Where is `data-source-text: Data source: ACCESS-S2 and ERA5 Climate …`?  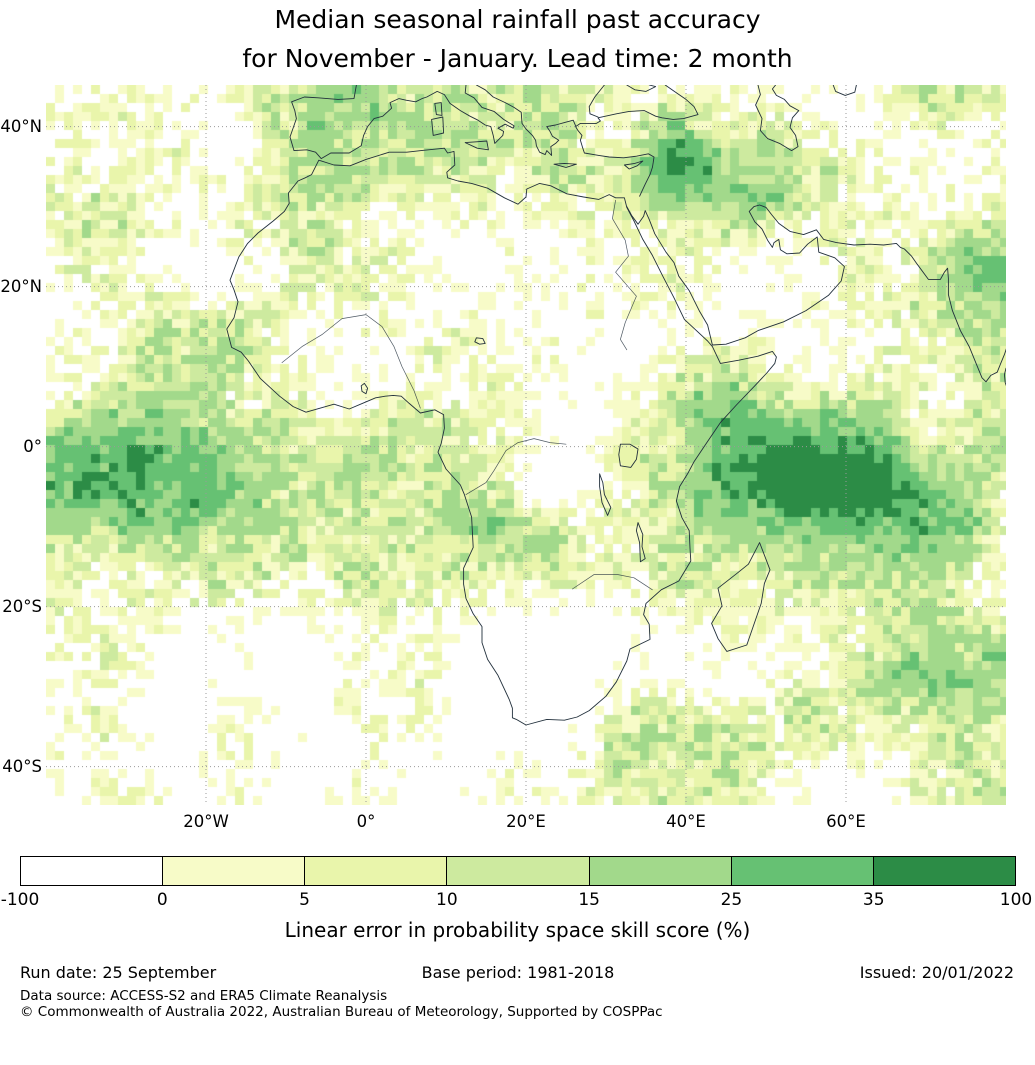 data-source-text: Data source: ACCESS-S2 and ERA5 Climate … is located at coordinates (204, 996).